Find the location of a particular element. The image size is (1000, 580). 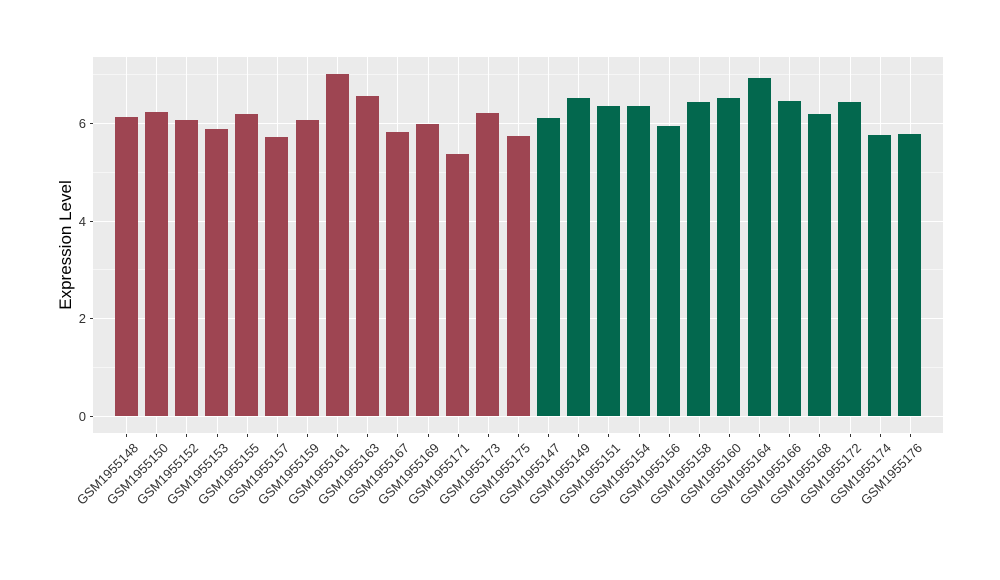

bar-GSM1955153 is located at coordinates (217, 272).